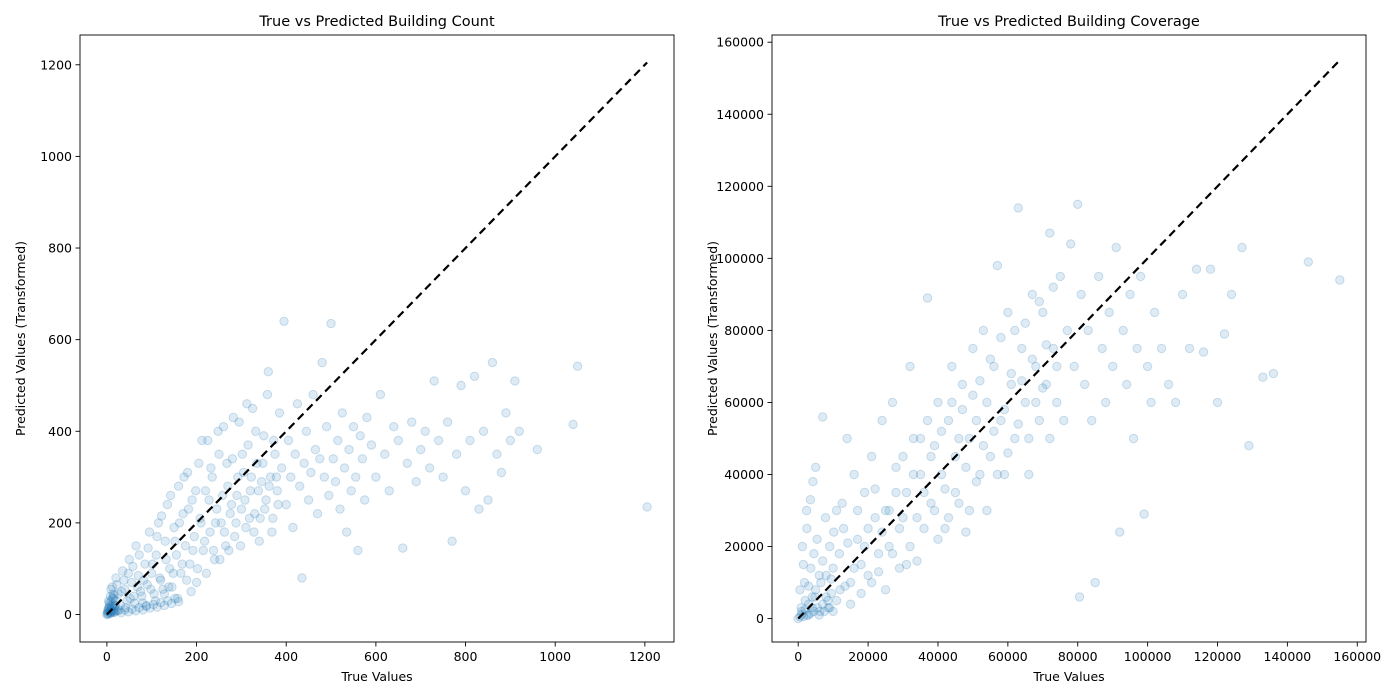  I want to click on y-tick-label: 0, so click(760, 618).